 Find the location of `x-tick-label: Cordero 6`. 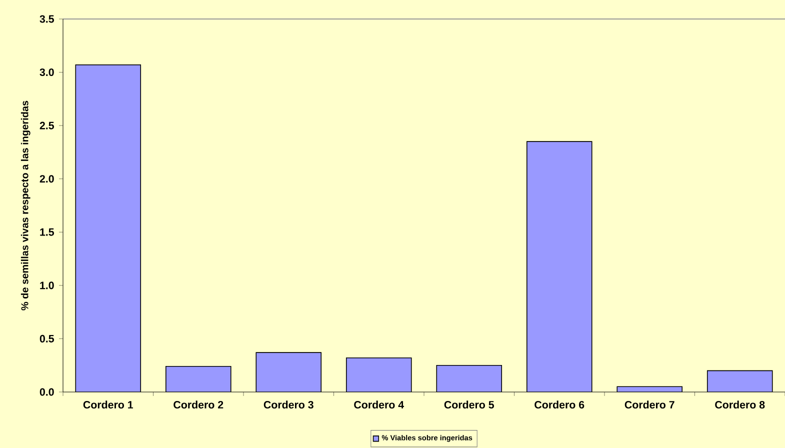

x-tick-label: Cordero 6 is located at coordinates (559, 404).